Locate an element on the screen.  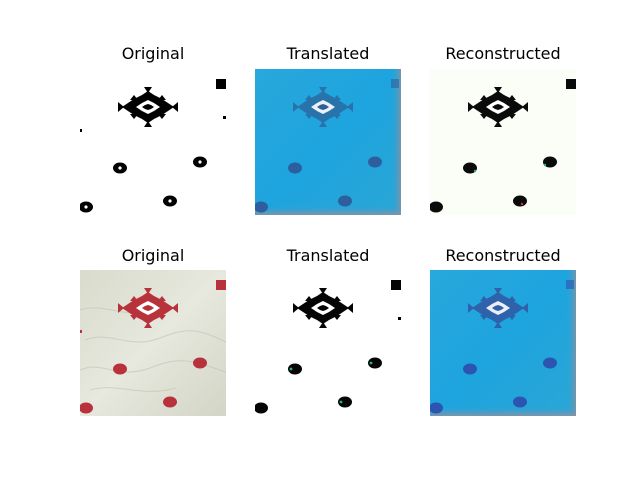
panel-translated-blue is located at coordinates (328, 142).